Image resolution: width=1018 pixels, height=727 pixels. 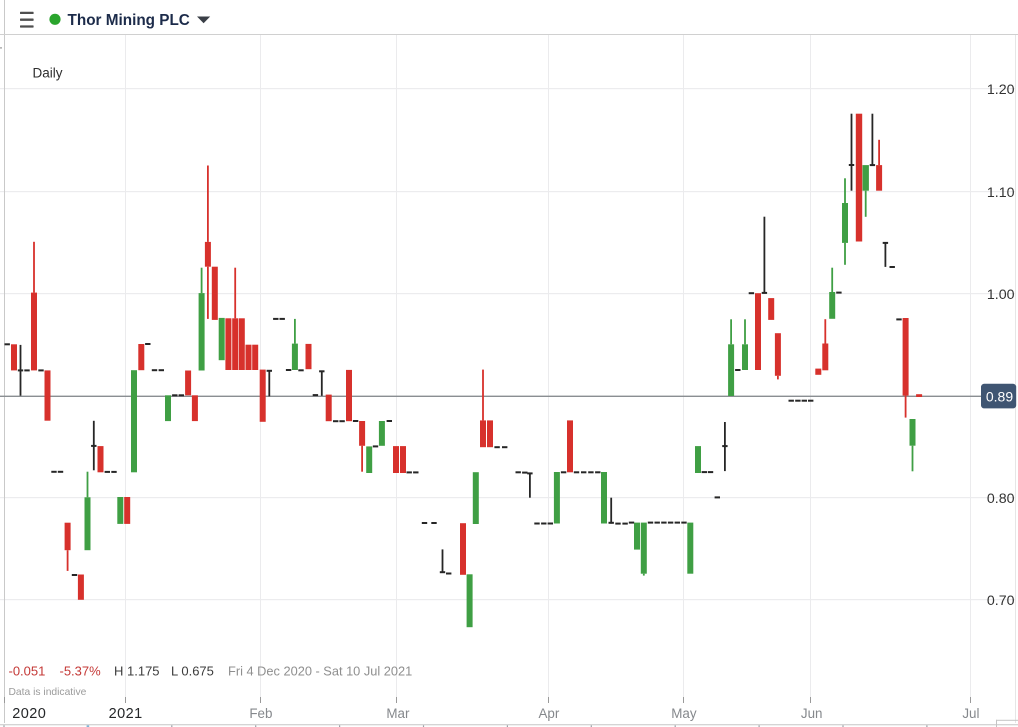 What do you see at coordinates (684, 713) in the screenshot?
I see `svg-text: May` at bounding box center [684, 713].